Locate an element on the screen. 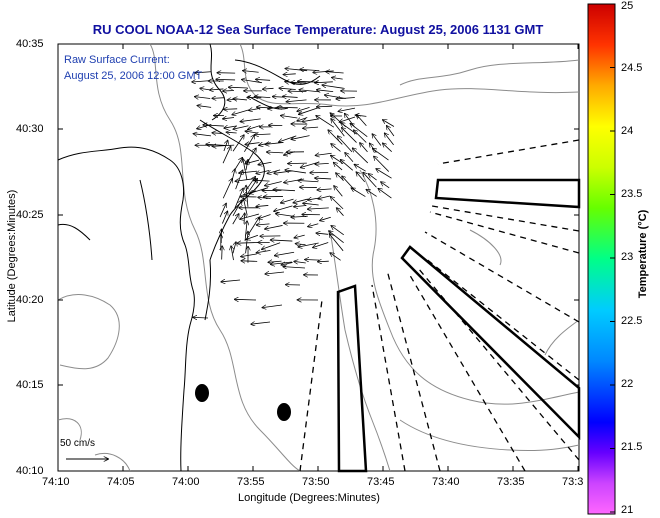  y-tick-label: 40:15 is located at coordinates (30, 385).